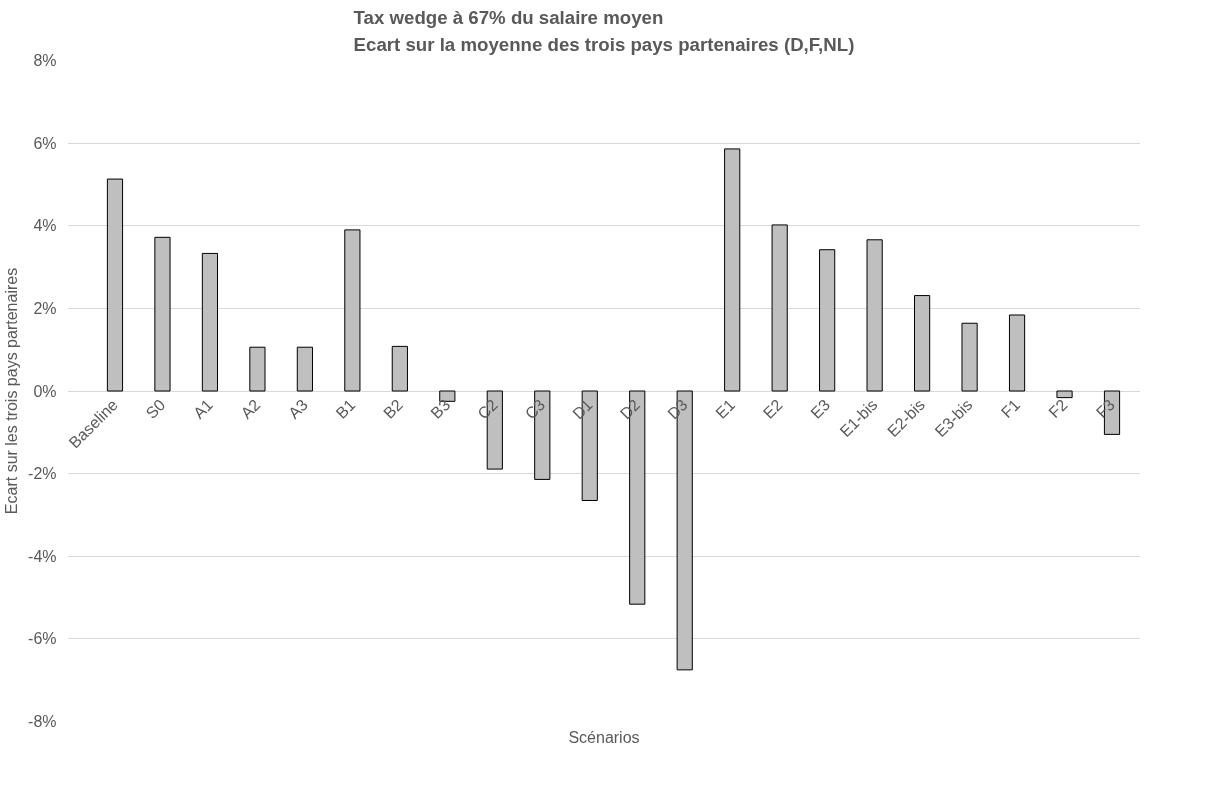  I want to click on x-tick-label: B1, so click(345, 408).